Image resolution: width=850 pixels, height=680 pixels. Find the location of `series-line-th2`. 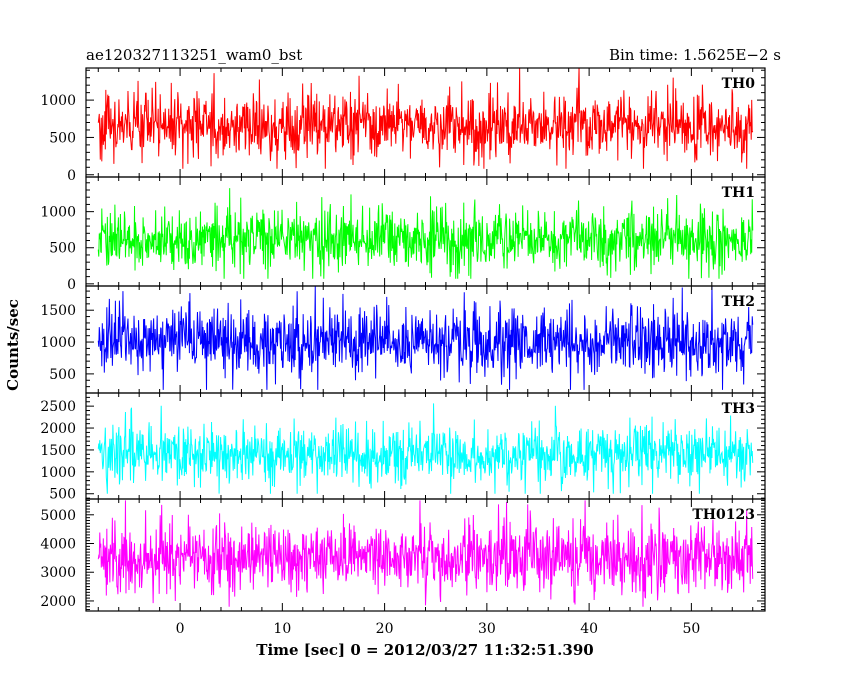

series-line-th2 is located at coordinates (425, 338).